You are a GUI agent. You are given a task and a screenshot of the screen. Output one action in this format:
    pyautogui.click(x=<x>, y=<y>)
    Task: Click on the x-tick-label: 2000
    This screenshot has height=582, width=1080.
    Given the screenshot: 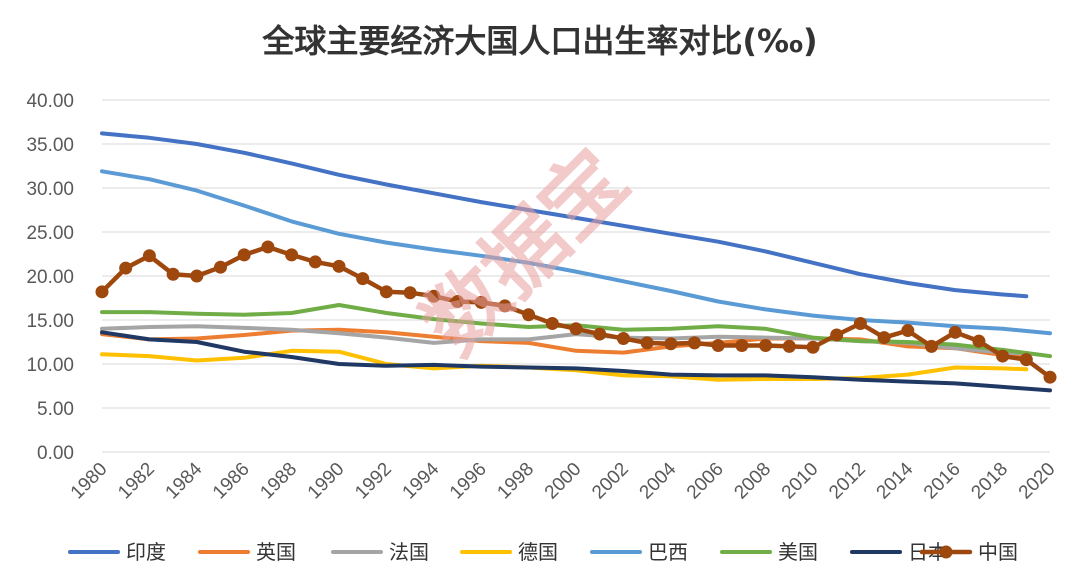 What is the action you would take?
    pyautogui.click(x=563, y=481)
    